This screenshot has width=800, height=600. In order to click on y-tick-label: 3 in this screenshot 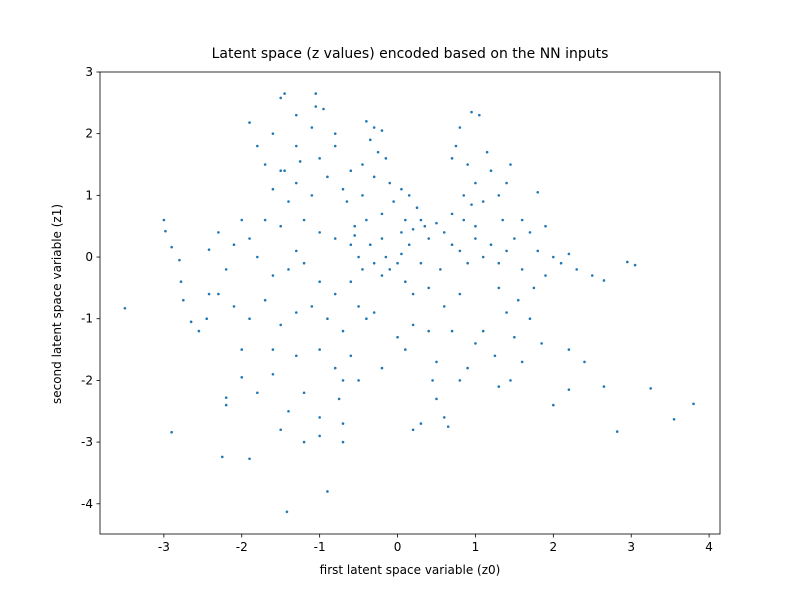, I will do `click(89, 72)`.